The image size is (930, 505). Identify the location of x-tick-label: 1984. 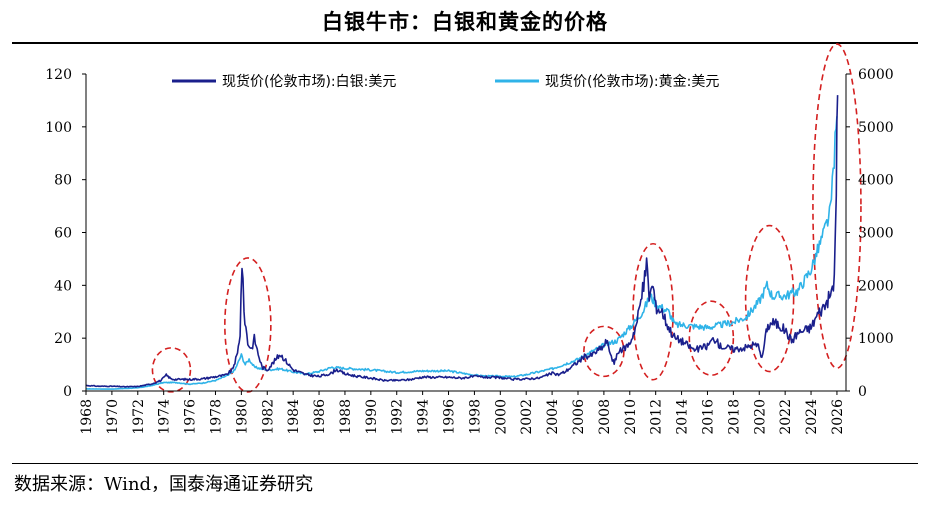
(294, 417).